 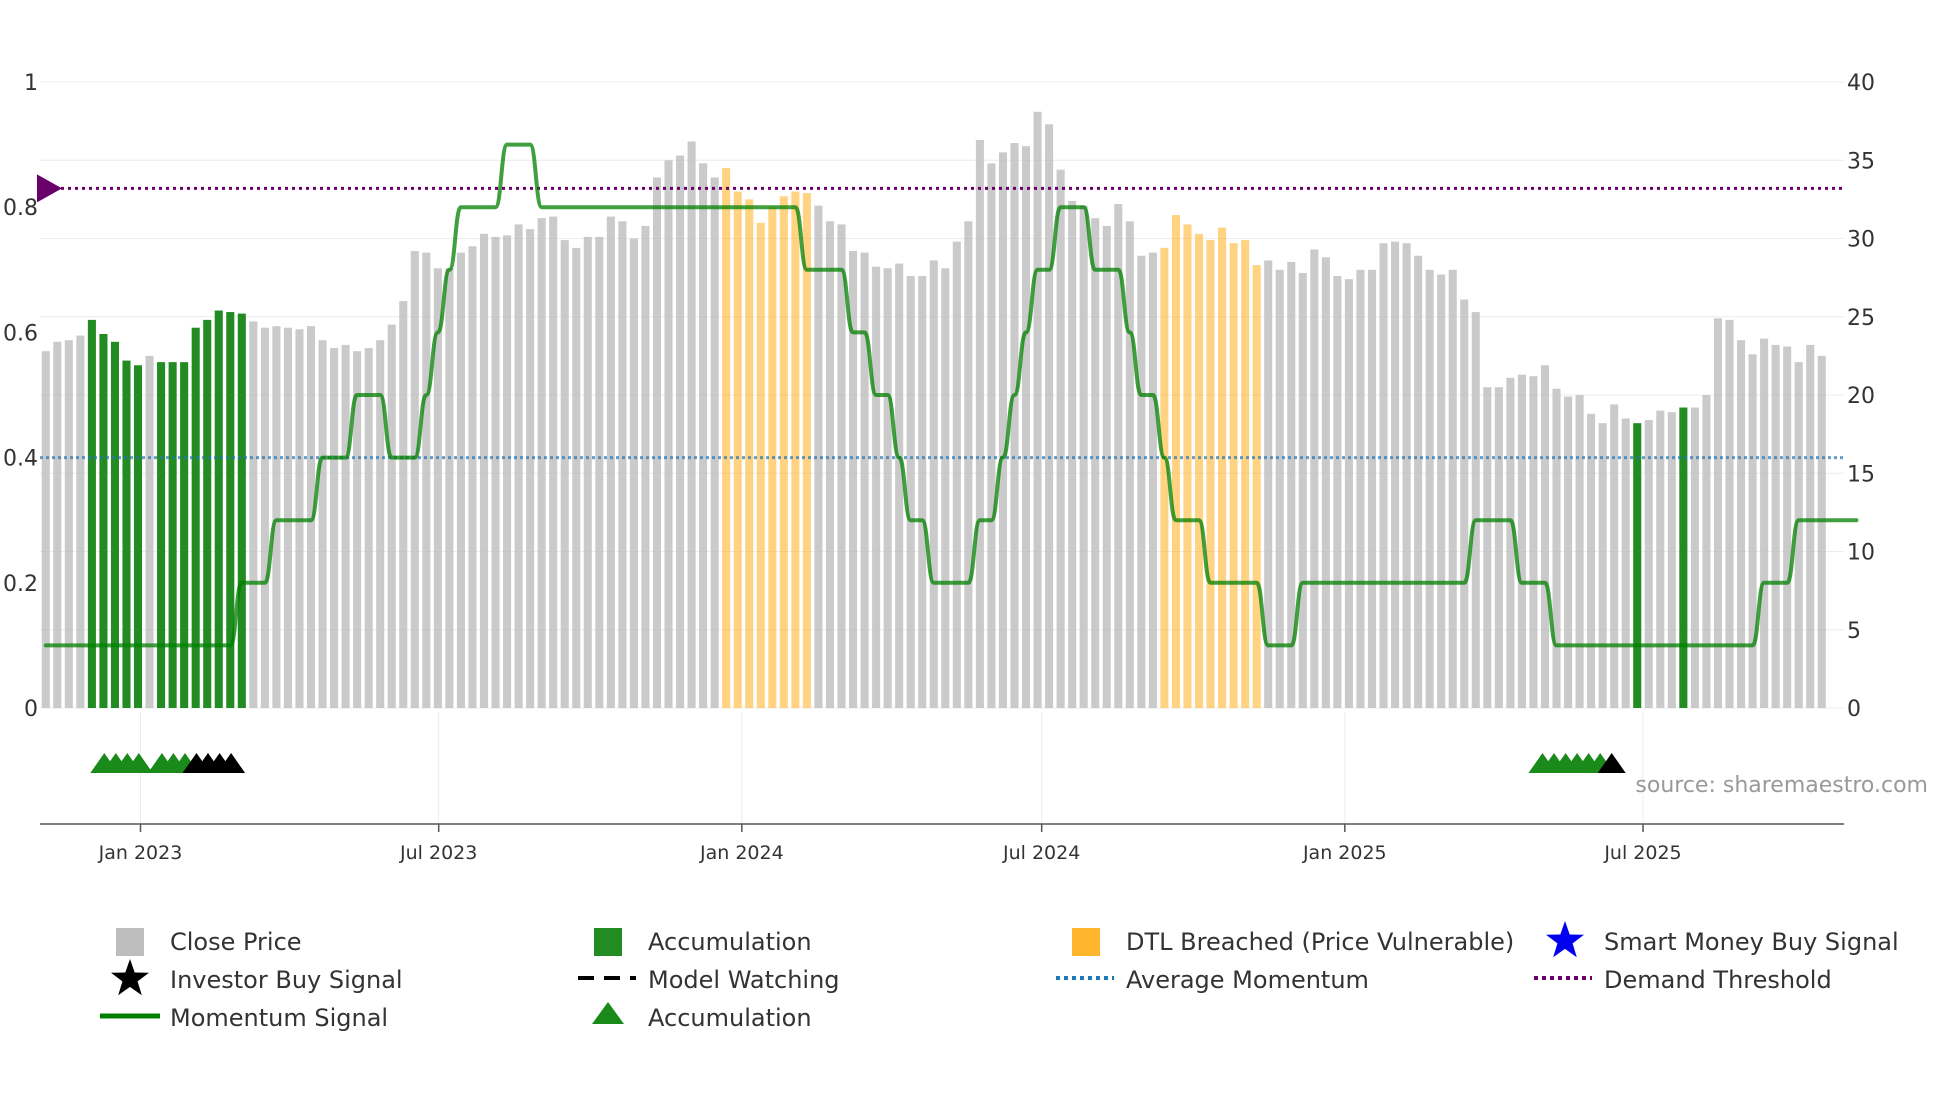 I want to click on x-tick-label: Jul 2023, so click(x=438, y=853).